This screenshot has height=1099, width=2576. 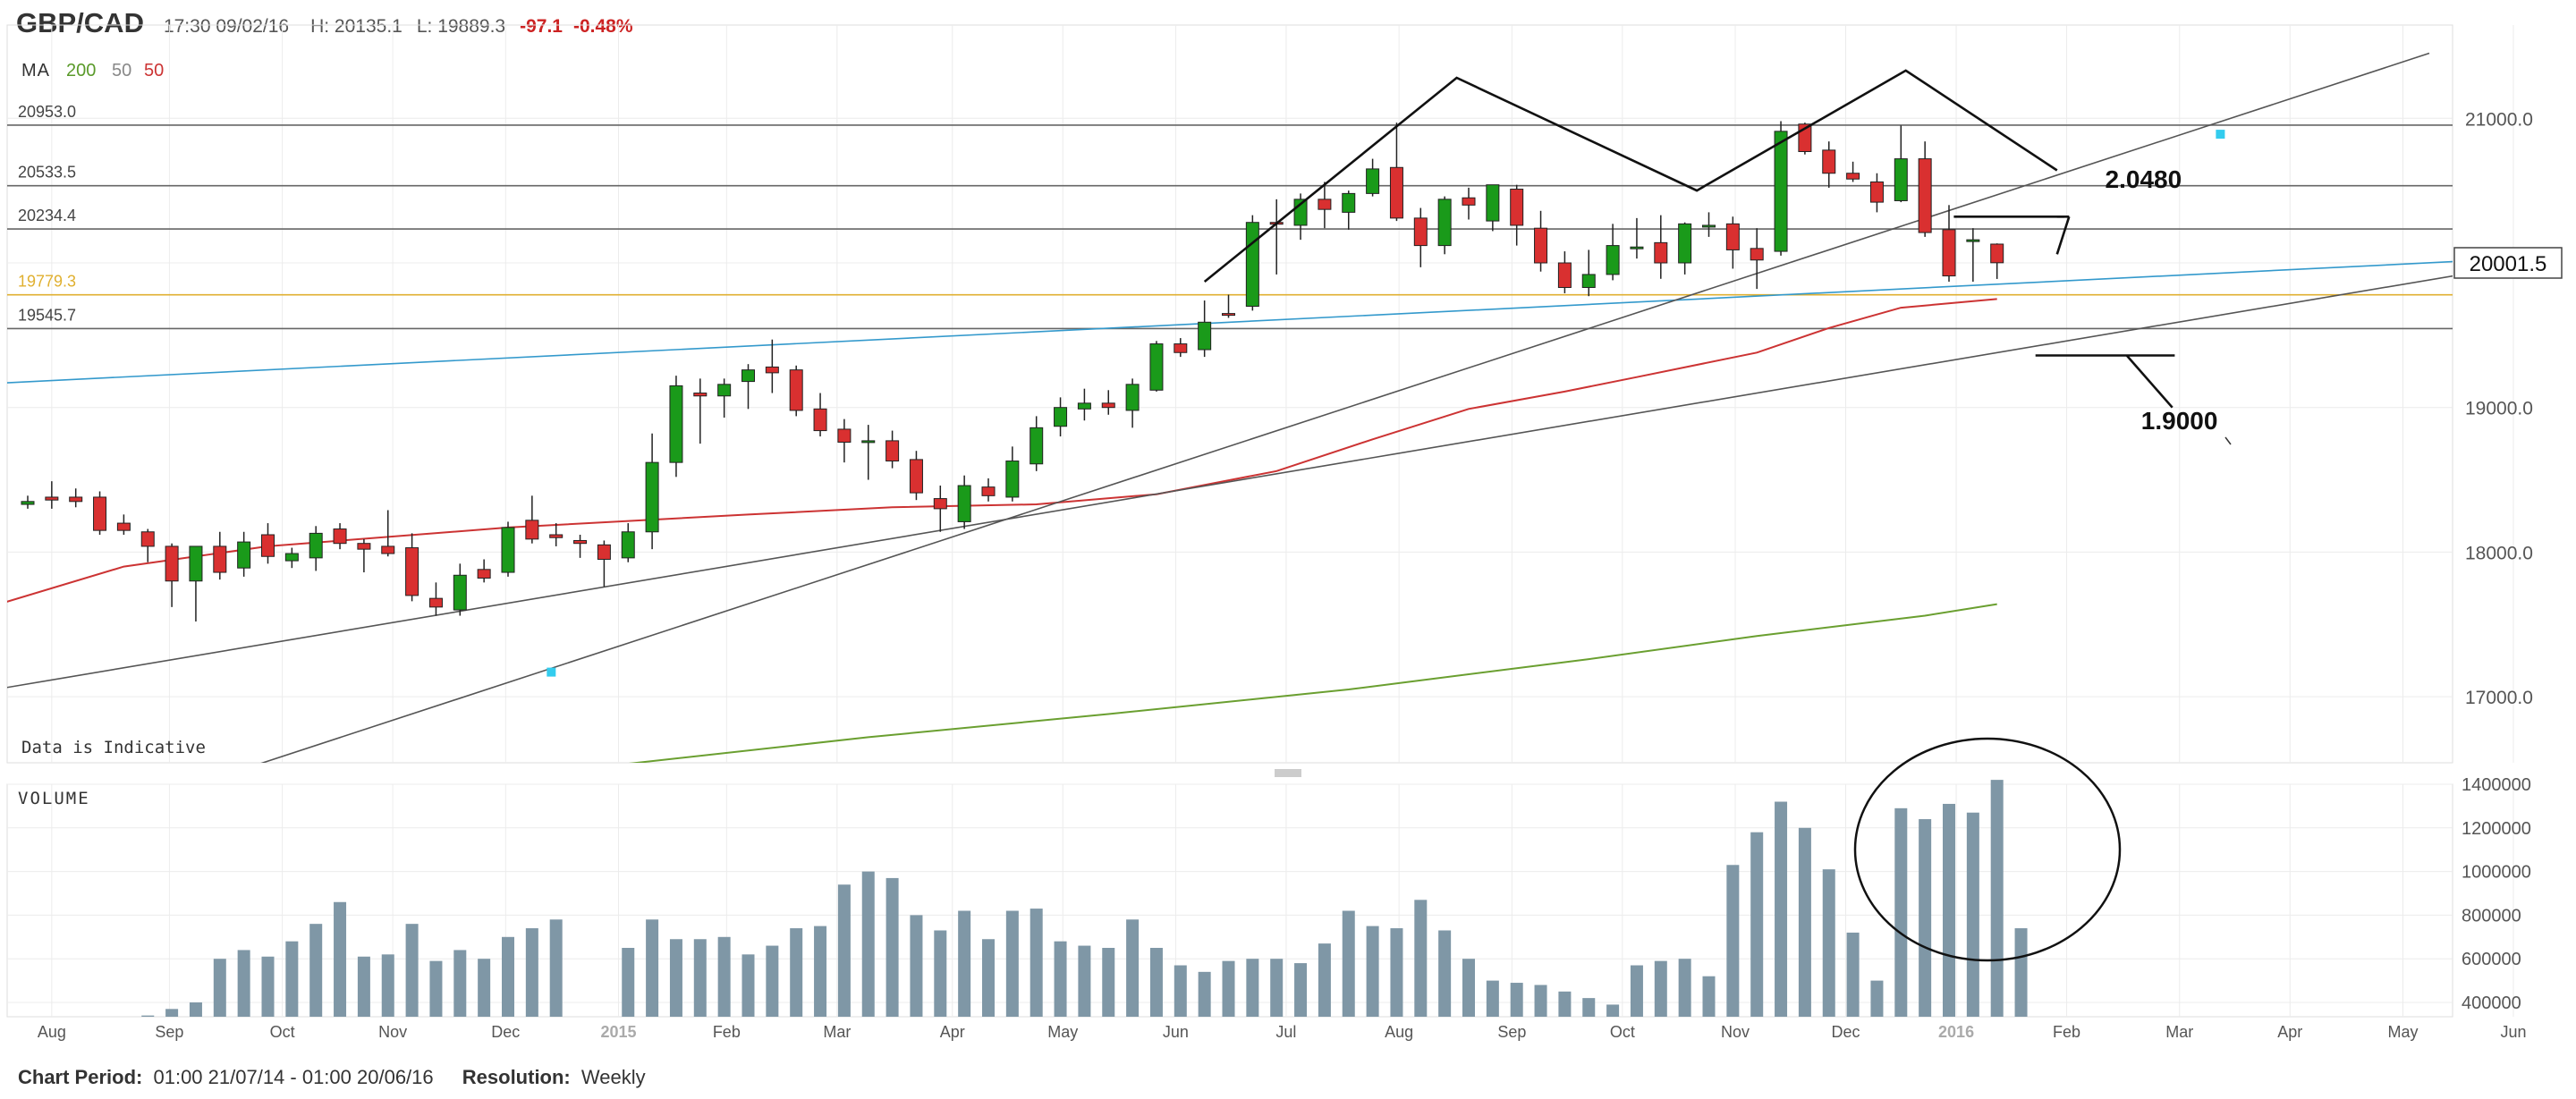 What do you see at coordinates (2499, 553) in the screenshot?
I see `y-tick-label: 18000.0` at bounding box center [2499, 553].